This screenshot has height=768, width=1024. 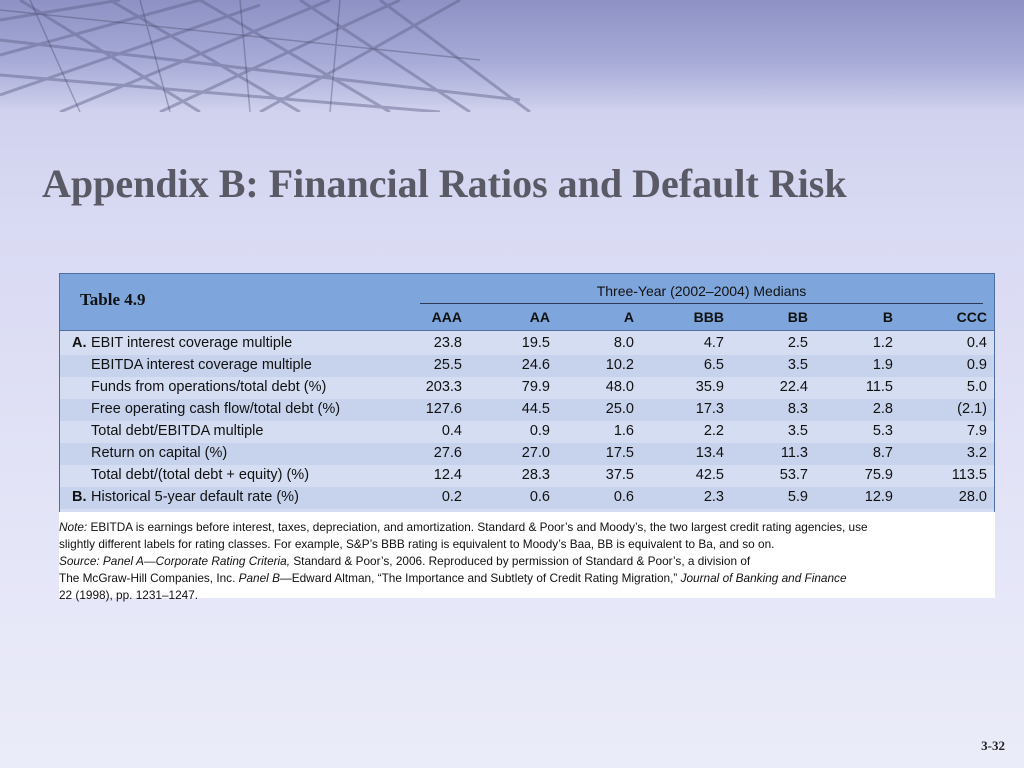 I want to click on row-label-text: Return on capital (%), so click(x=159, y=453).